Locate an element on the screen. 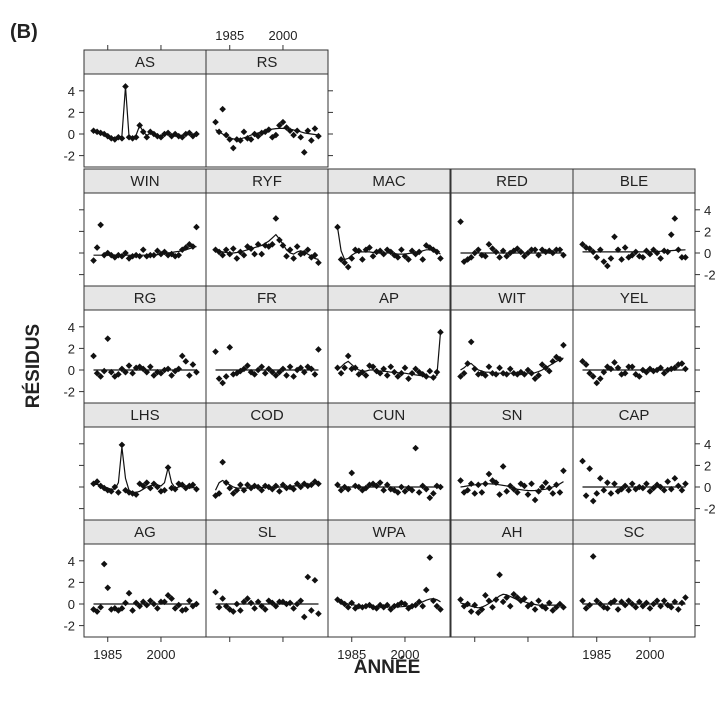  panel-strip-label: MAC is located at coordinates (389, 181).